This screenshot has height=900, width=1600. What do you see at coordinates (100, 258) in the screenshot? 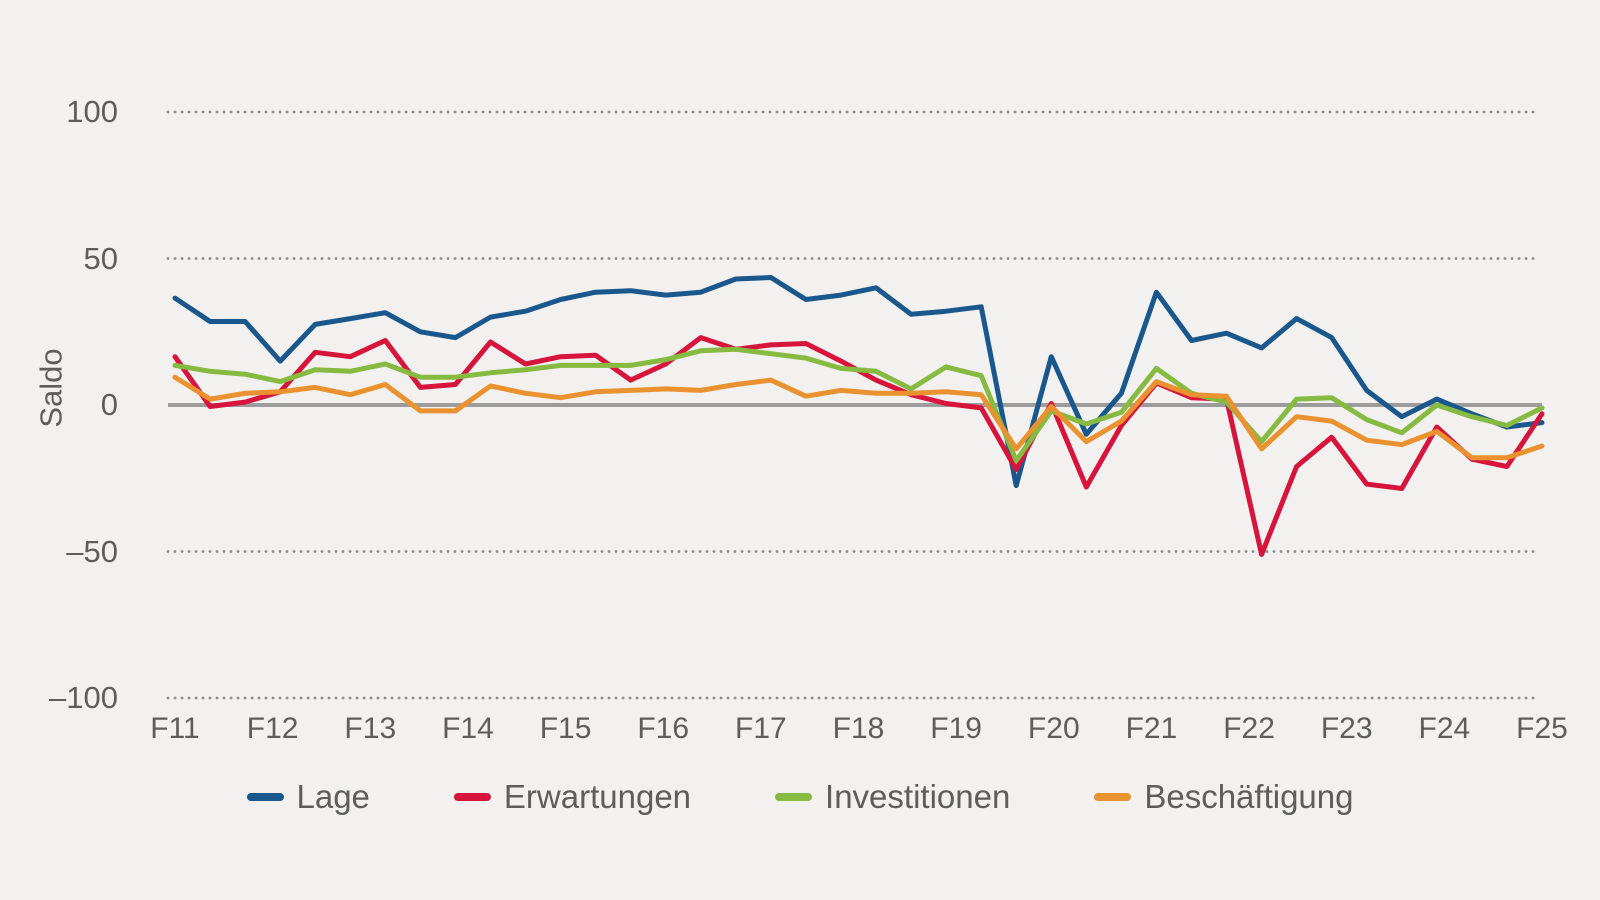
I see `y-tick-label: 50` at bounding box center [100, 258].